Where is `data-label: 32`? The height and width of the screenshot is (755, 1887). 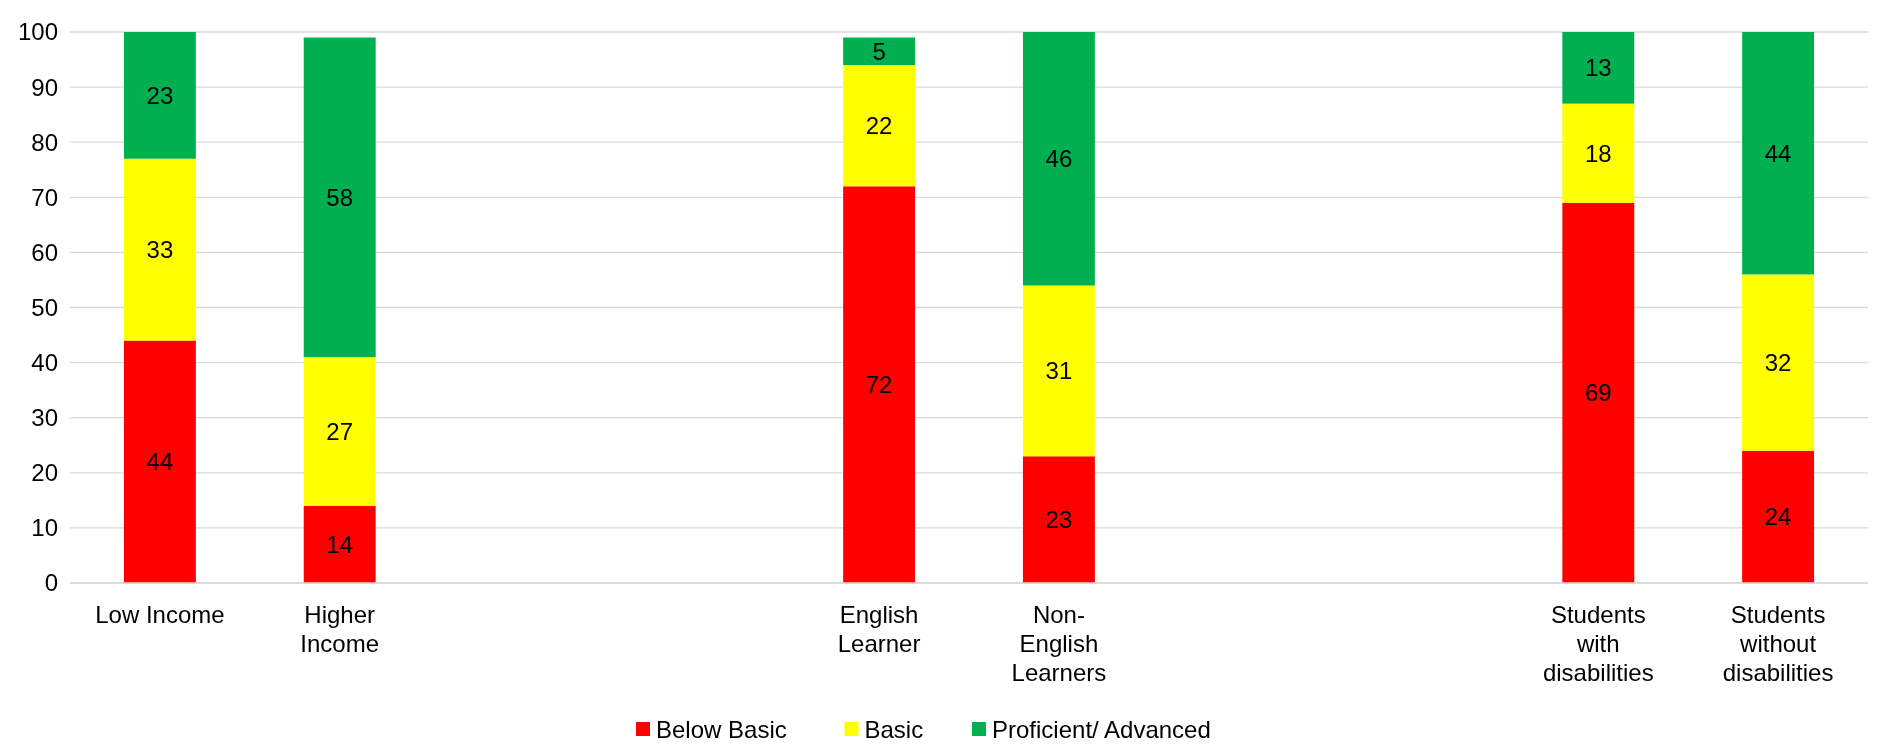
data-label: 32 is located at coordinates (1778, 362).